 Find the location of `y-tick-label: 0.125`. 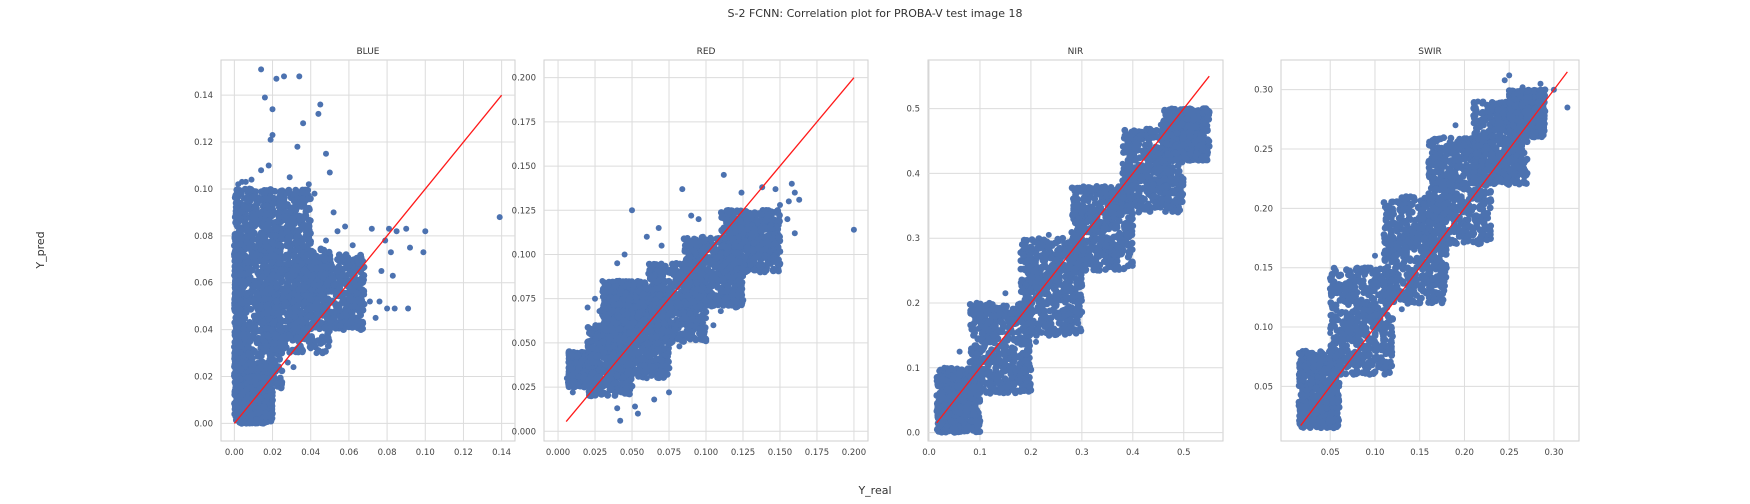

y-tick-label: 0.125 is located at coordinates (524, 211).